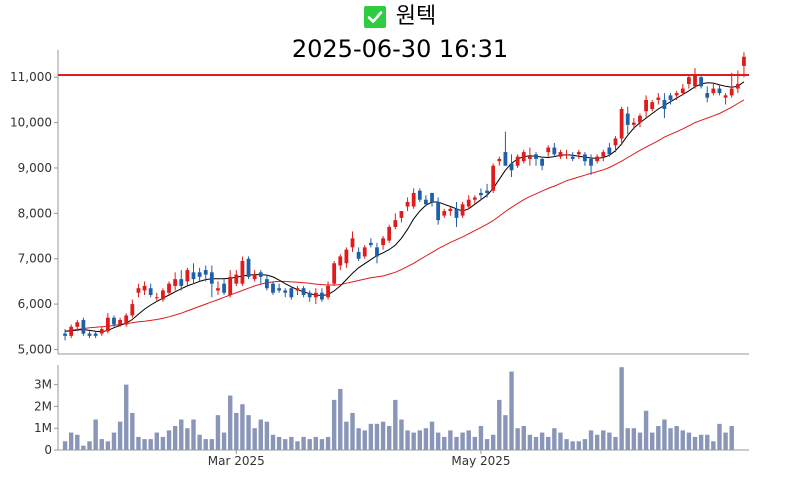 Image resolution: width=800 pixels, height=500 pixels. Describe the element at coordinates (43, 406) in the screenshot. I see `volume-tick-label: 2M` at that location.